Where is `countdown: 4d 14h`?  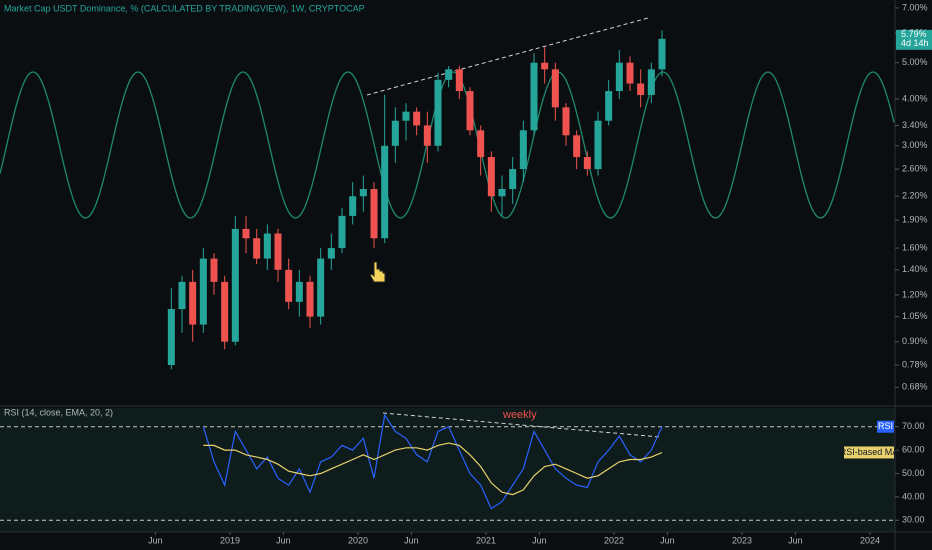
countdown: 4d 14h is located at coordinates (915, 43).